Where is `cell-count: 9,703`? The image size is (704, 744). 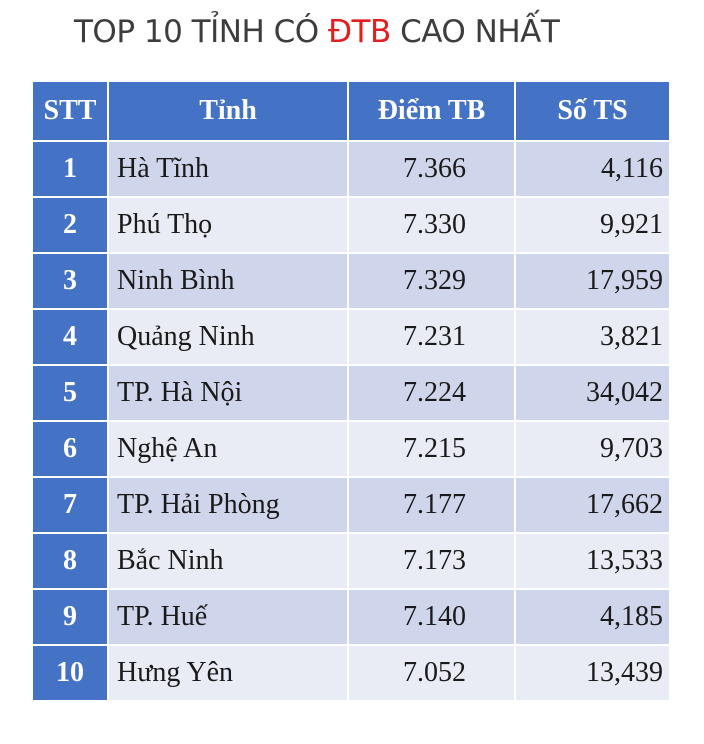
cell-count: 9,703 is located at coordinates (592, 449).